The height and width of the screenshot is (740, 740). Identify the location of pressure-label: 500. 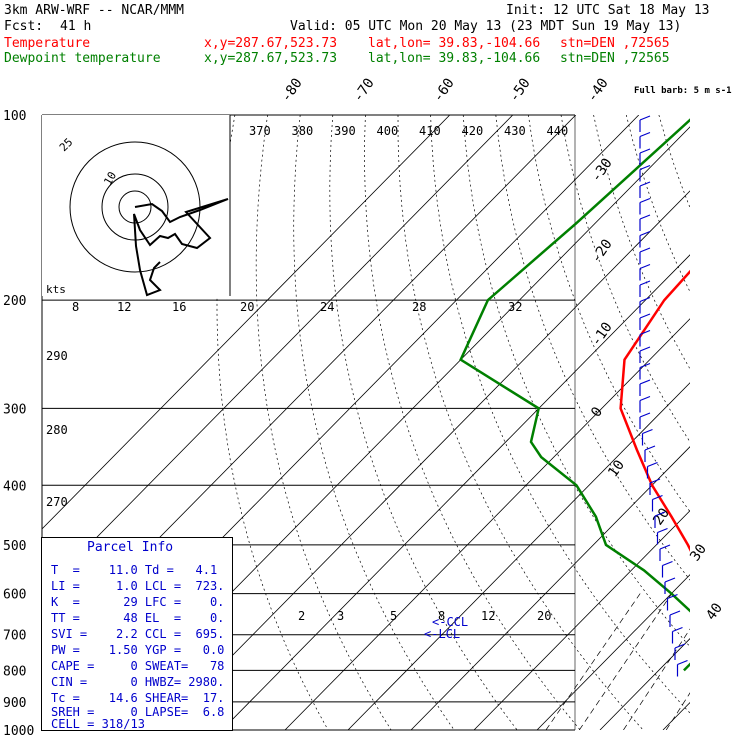
(14, 546).